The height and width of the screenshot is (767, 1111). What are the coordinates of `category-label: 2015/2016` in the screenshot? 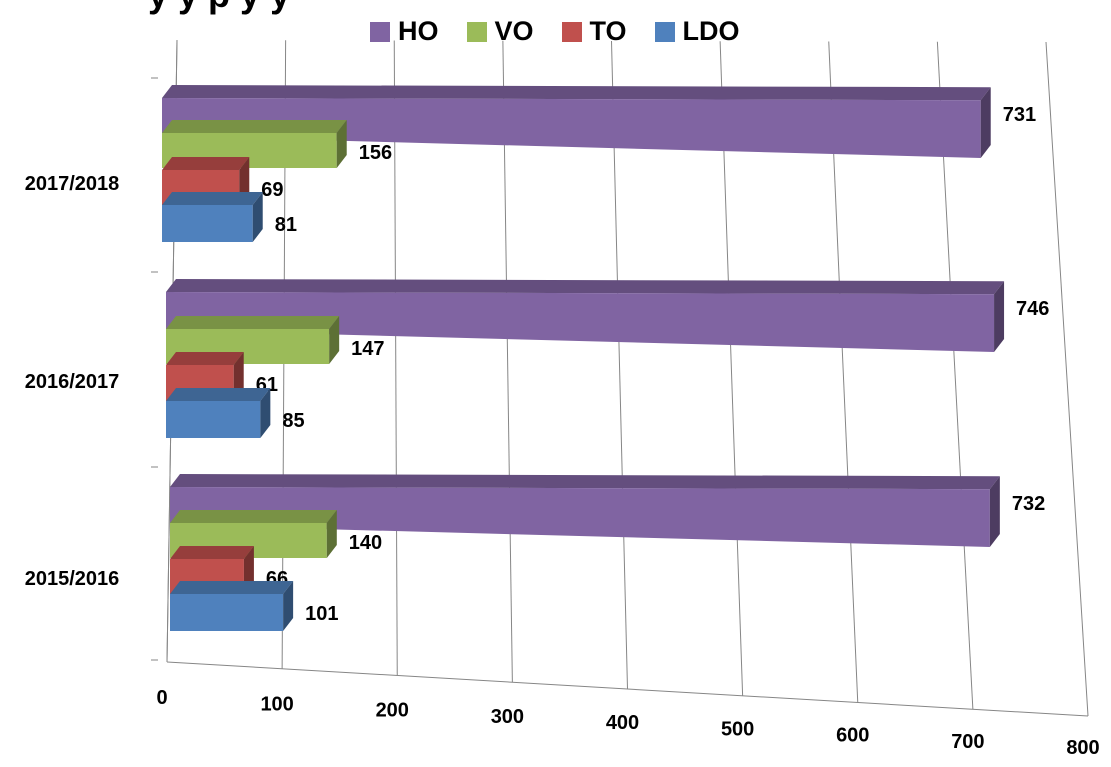 It's located at (72, 579).